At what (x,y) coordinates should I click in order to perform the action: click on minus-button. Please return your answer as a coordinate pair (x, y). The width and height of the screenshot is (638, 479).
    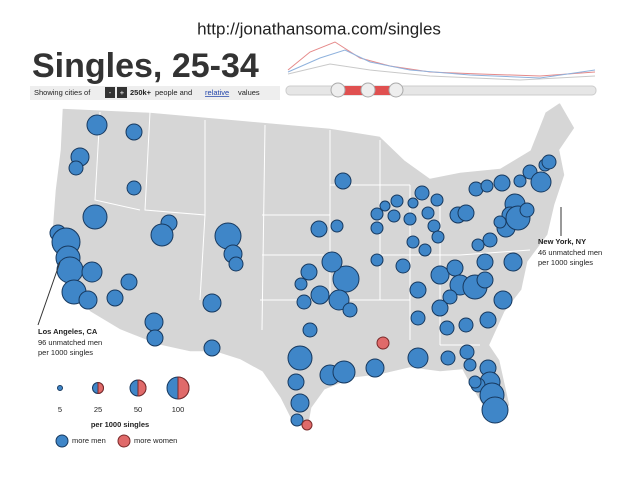
    Looking at the image, I should click on (110, 92).